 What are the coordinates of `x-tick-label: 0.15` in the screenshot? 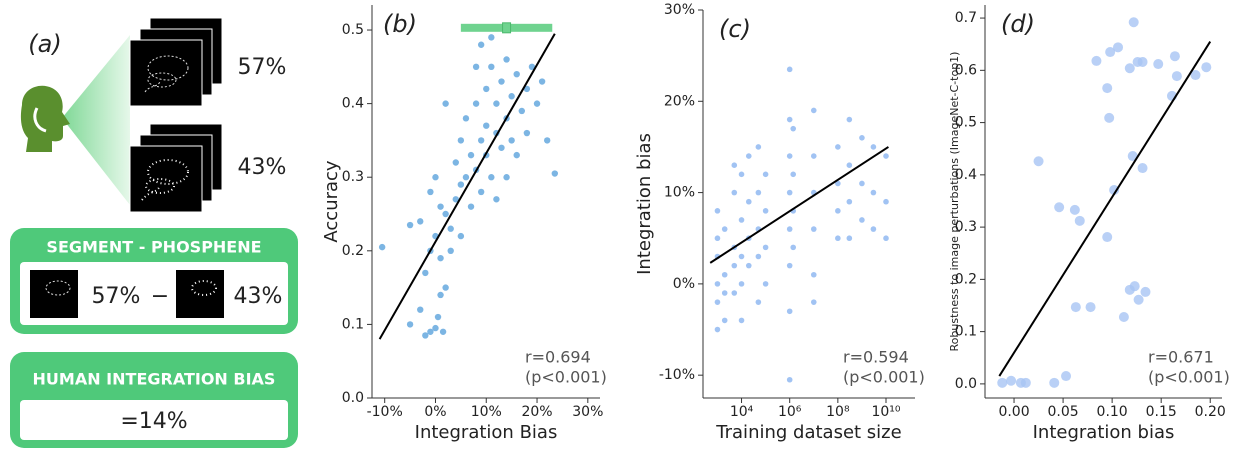 It's located at (1161, 412).